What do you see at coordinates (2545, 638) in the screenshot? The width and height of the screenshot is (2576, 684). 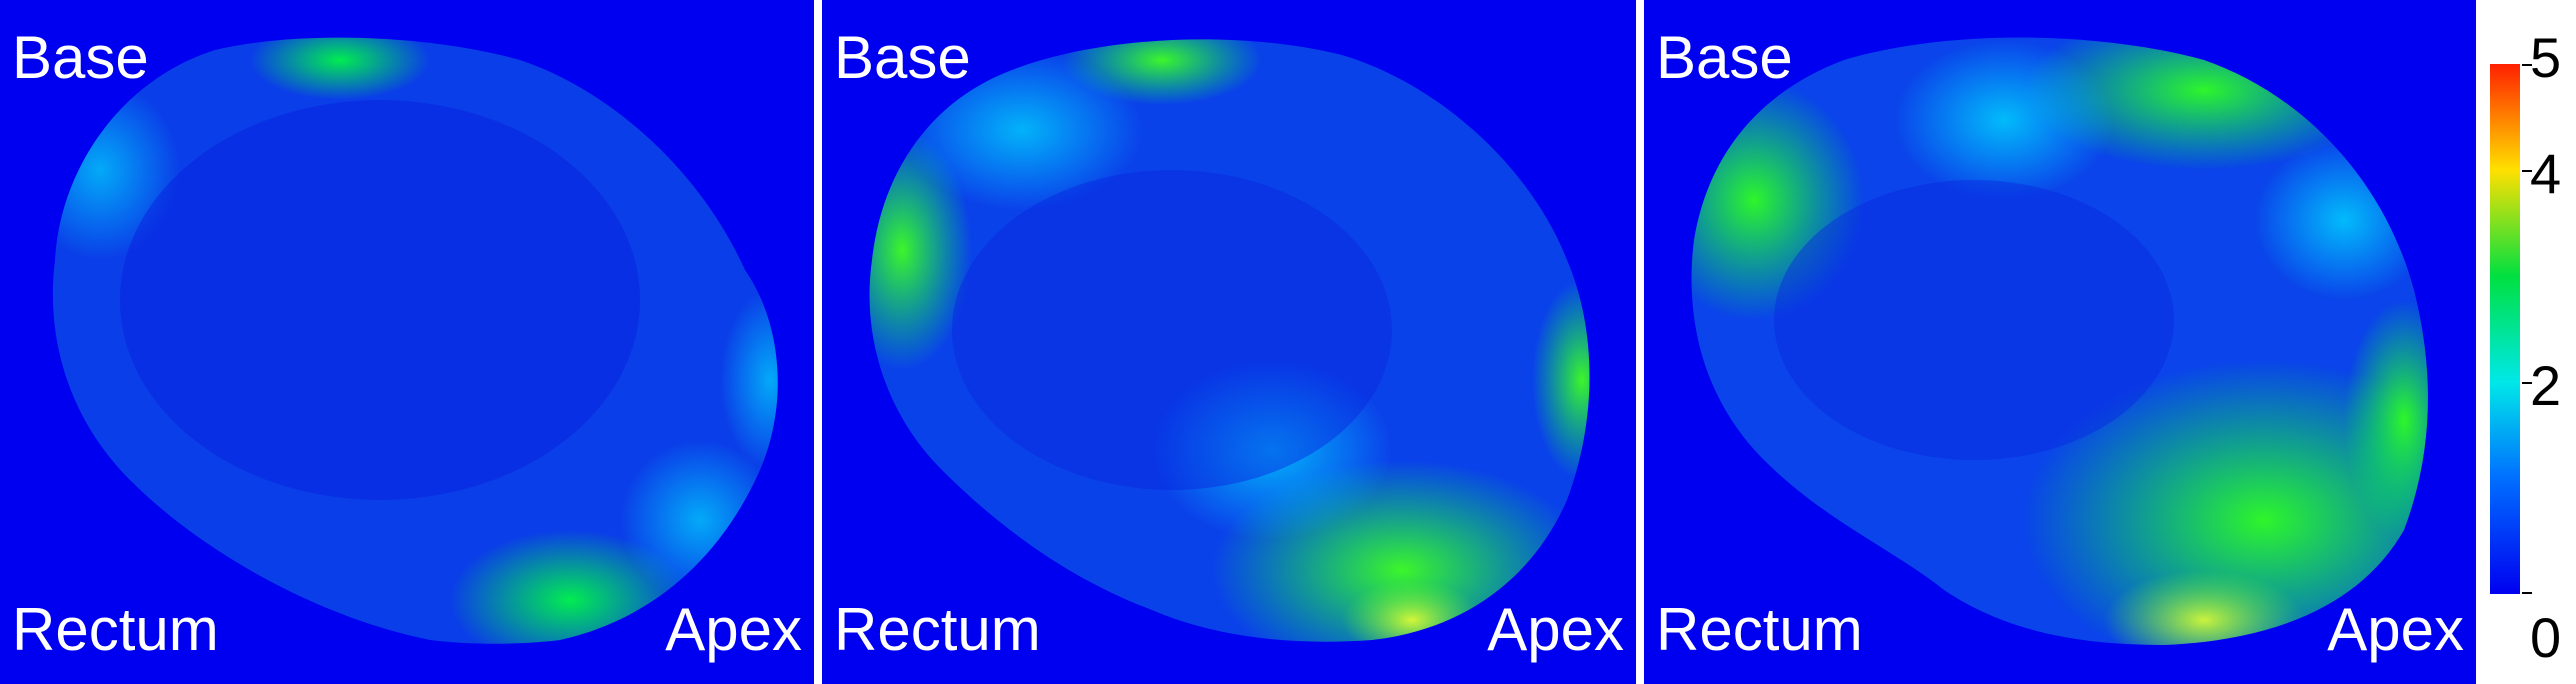 I see `colorbar-label-0: 0` at bounding box center [2545, 638].